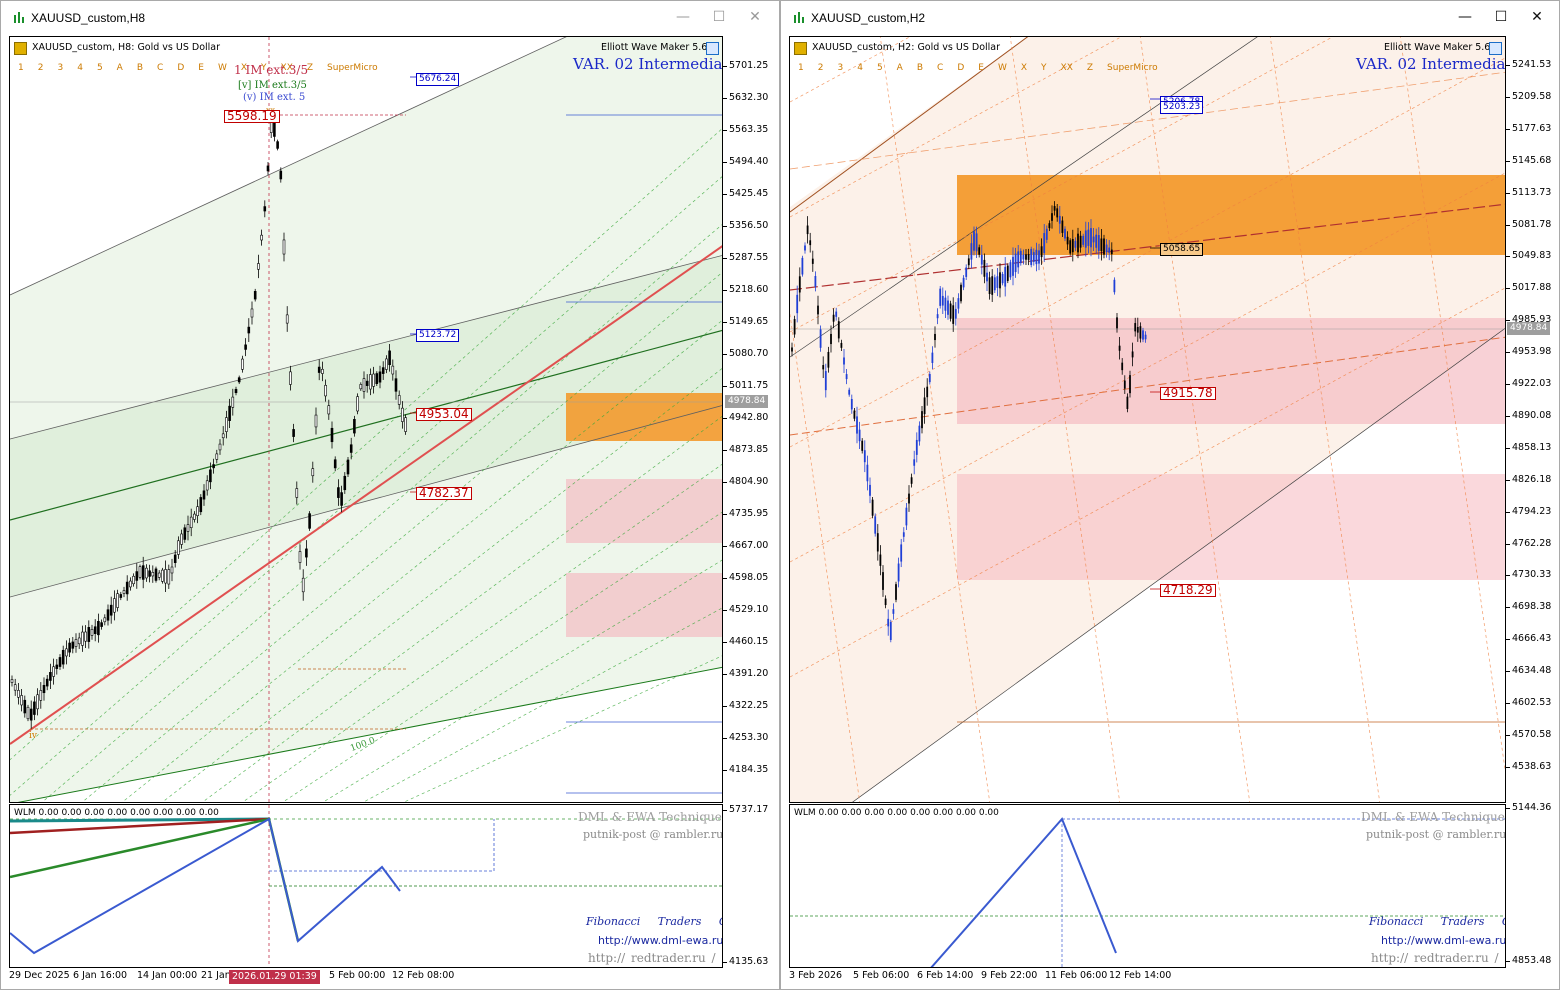 The height and width of the screenshot is (990, 1560). What do you see at coordinates (100, 975) in the screenshot?
I see `time-tick: 6 Jan 16:00` at bounding box center [100, 975].